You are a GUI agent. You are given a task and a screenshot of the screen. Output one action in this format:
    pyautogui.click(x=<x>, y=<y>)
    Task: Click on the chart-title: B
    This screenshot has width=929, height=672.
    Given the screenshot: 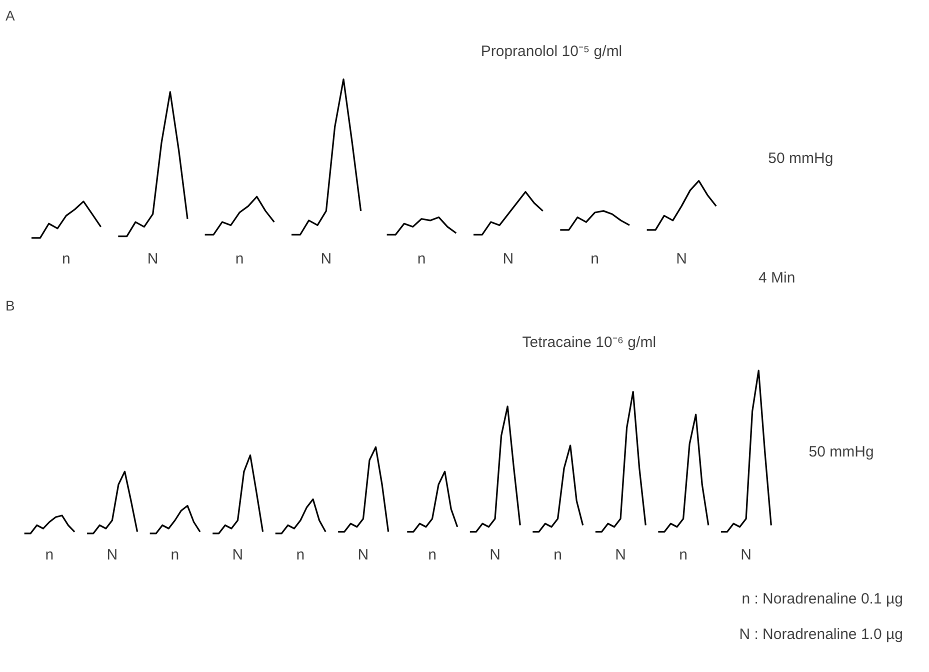 What is the action you would take?
    pyautogui.click(x=10, y=306)
    